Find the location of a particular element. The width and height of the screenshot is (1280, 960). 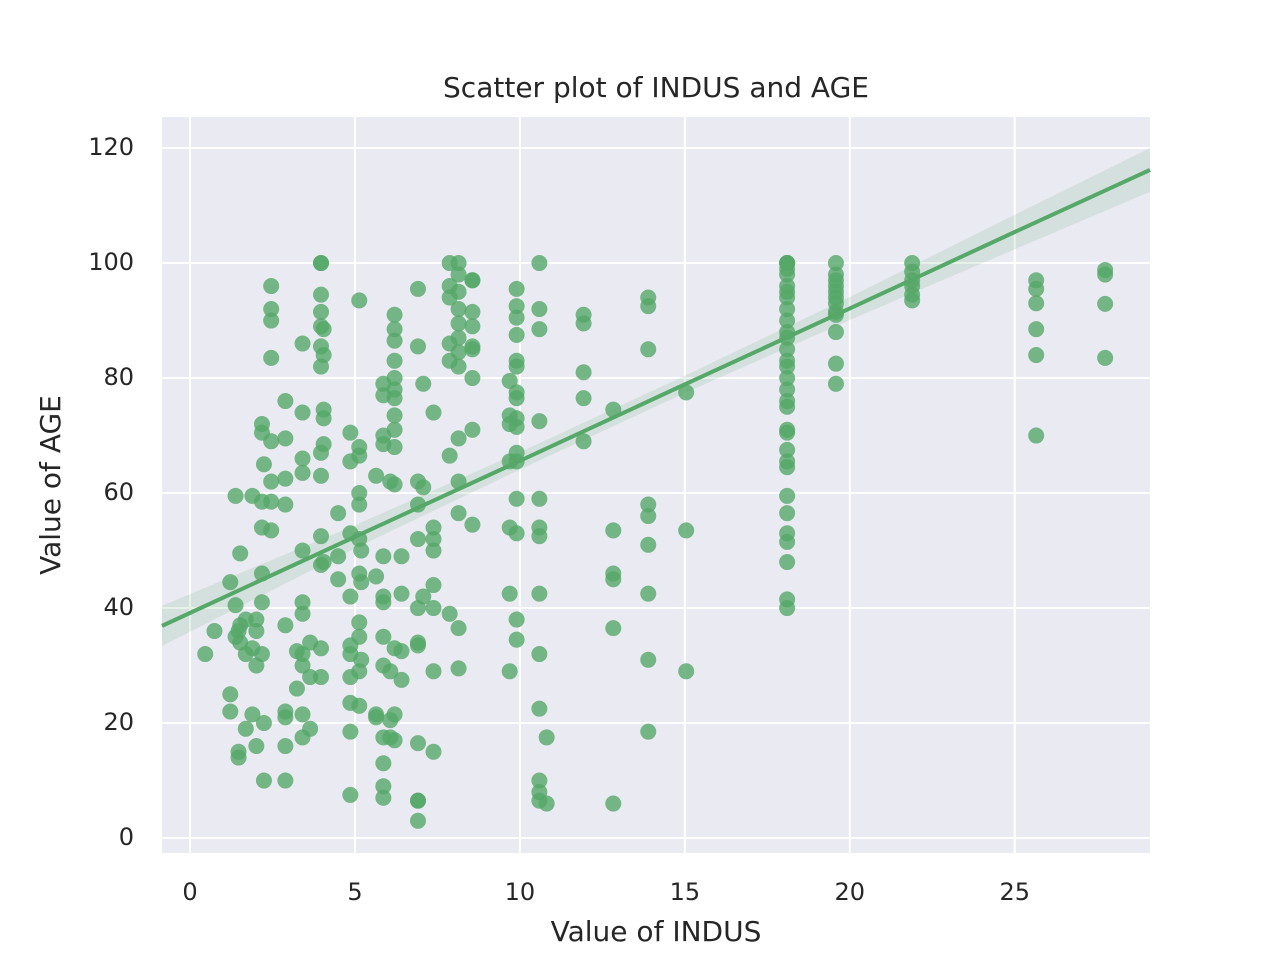

x-tick-label: 0 is located at coordinates (189, 892).